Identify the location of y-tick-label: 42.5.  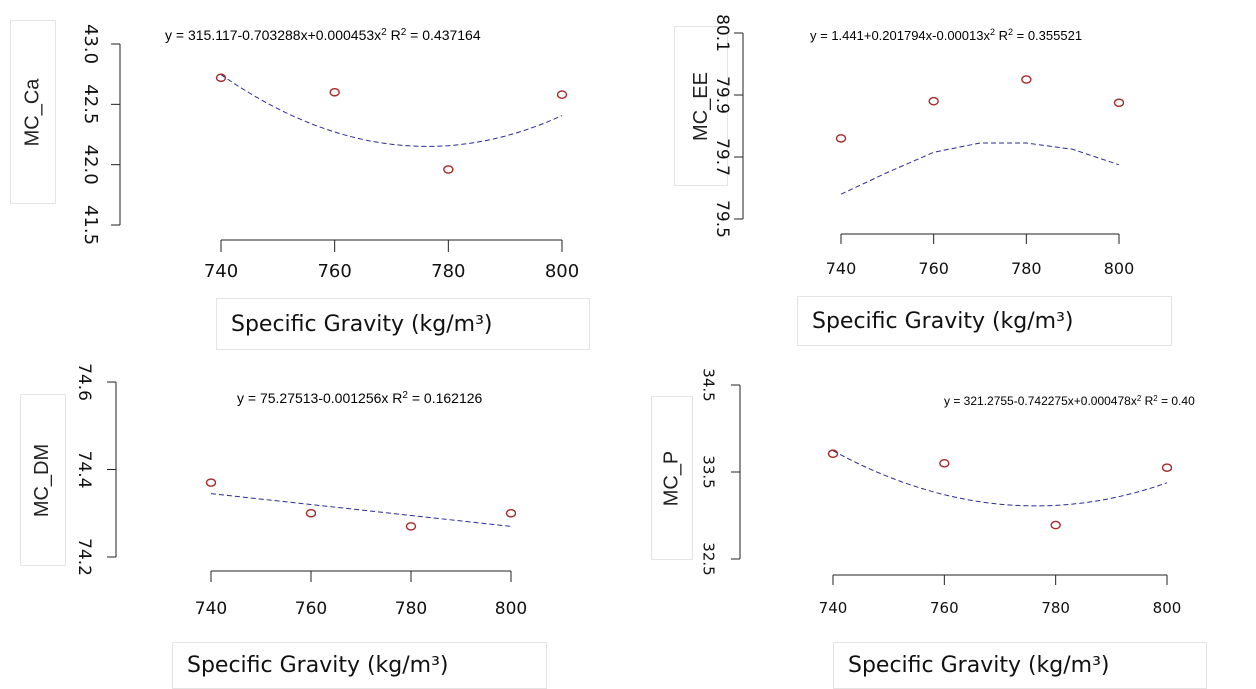
(90, 104).